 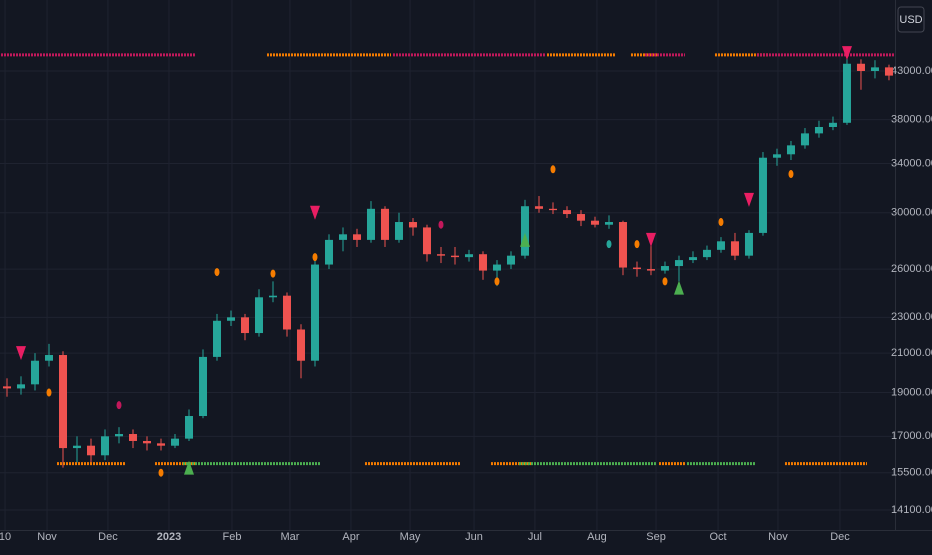 I want to click on y-tick-label: 43000.00, so click(x=911, y=71).